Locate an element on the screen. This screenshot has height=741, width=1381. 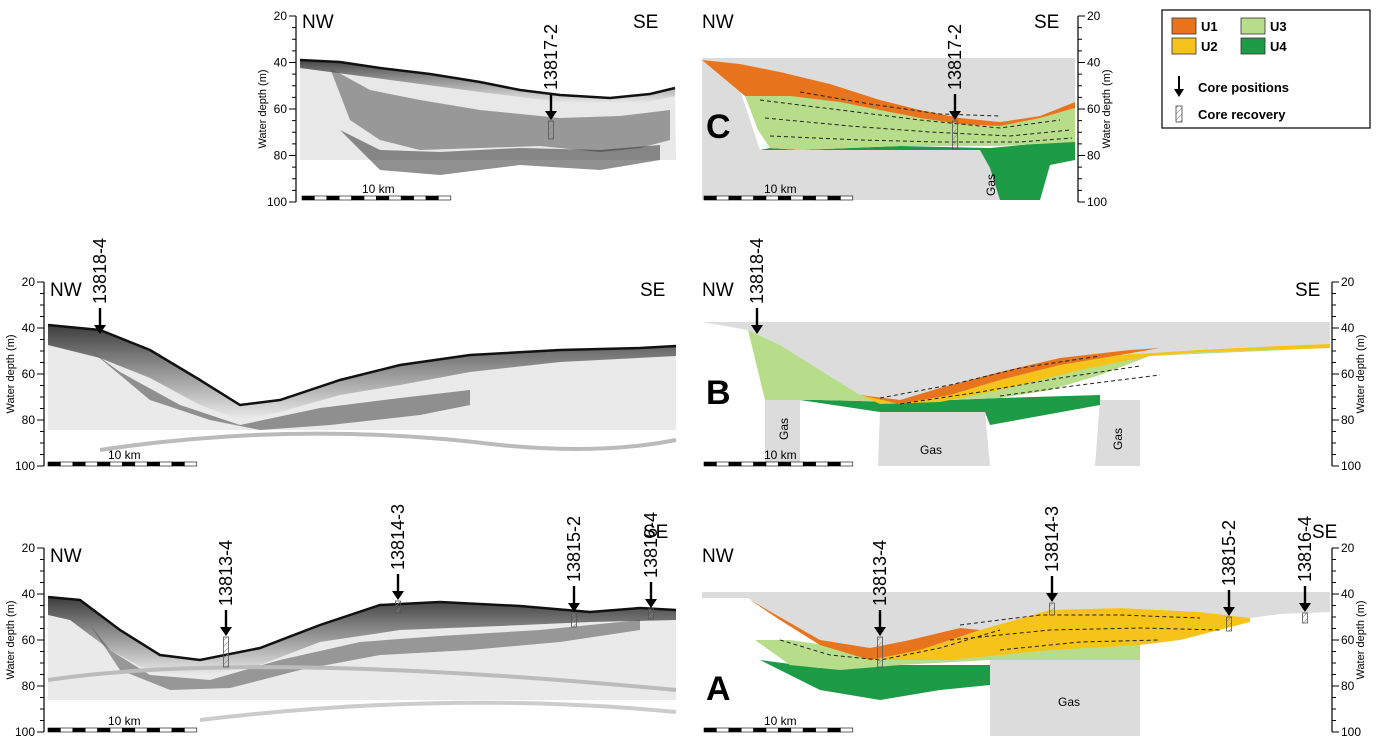
legend-label-u4: U4 is located at coordinates (1278, 46).